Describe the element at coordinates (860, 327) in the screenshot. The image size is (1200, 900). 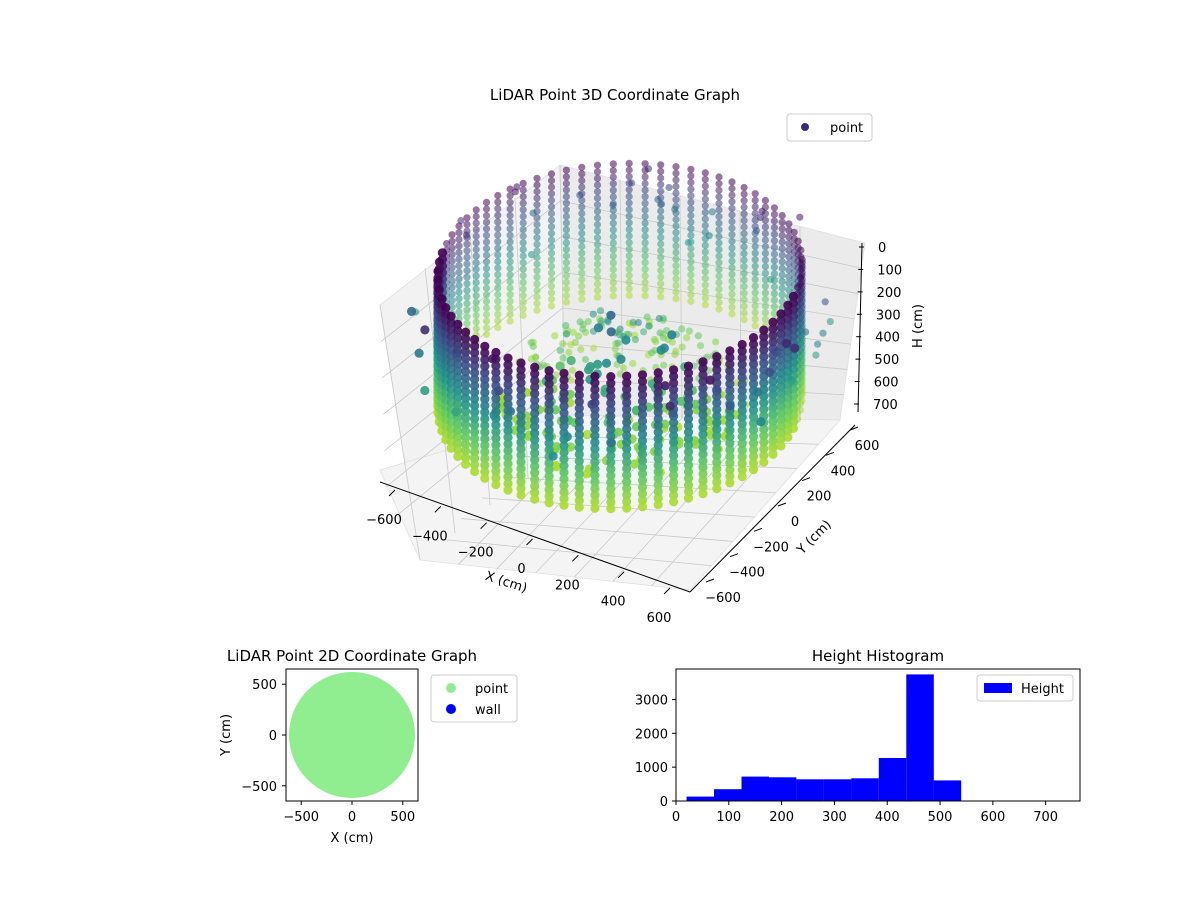
I see `z-axis-line` at that location.